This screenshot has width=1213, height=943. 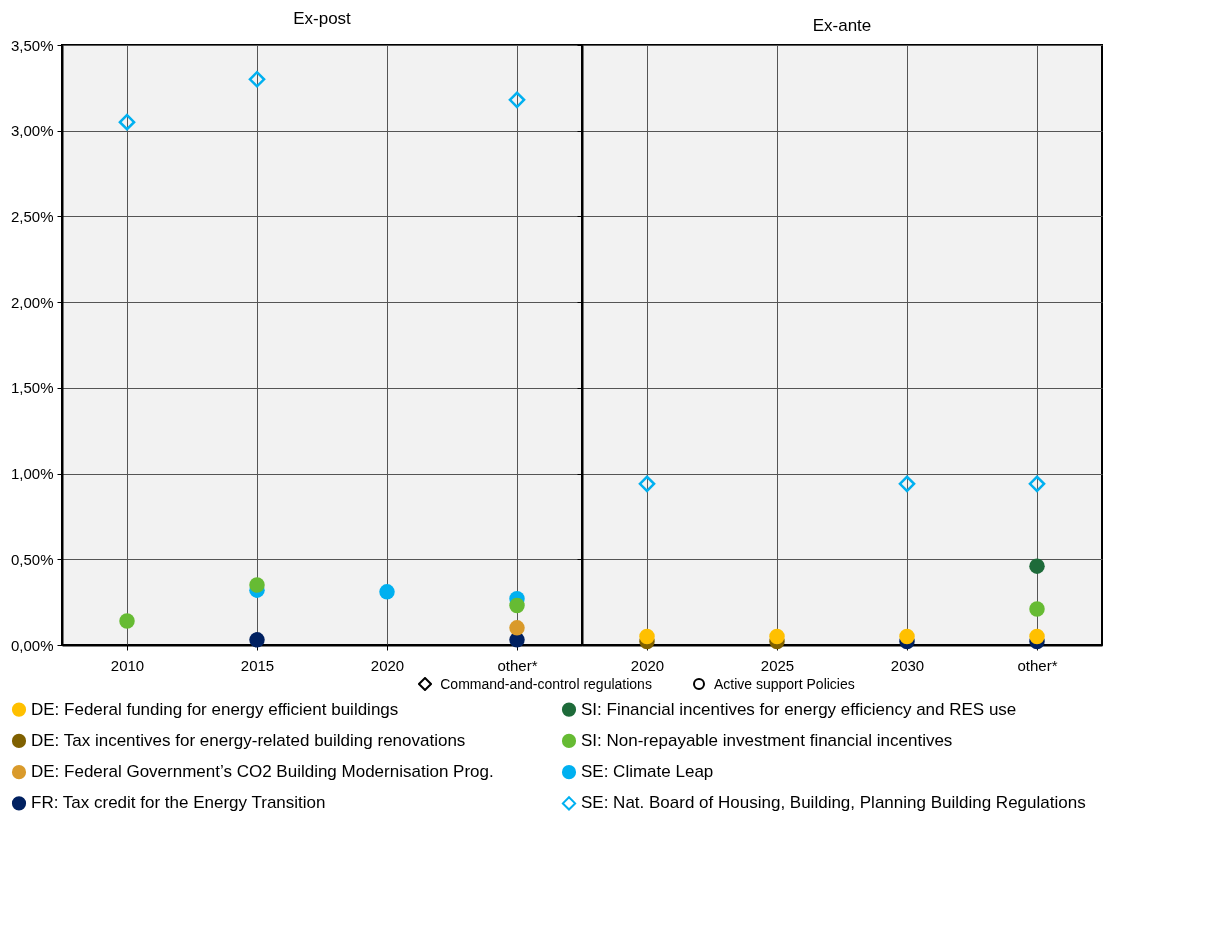 I want to click on legend-label: SE: Nat. Board of Housing, Building, Planning Building Regulations, so click(x=833, y=803).